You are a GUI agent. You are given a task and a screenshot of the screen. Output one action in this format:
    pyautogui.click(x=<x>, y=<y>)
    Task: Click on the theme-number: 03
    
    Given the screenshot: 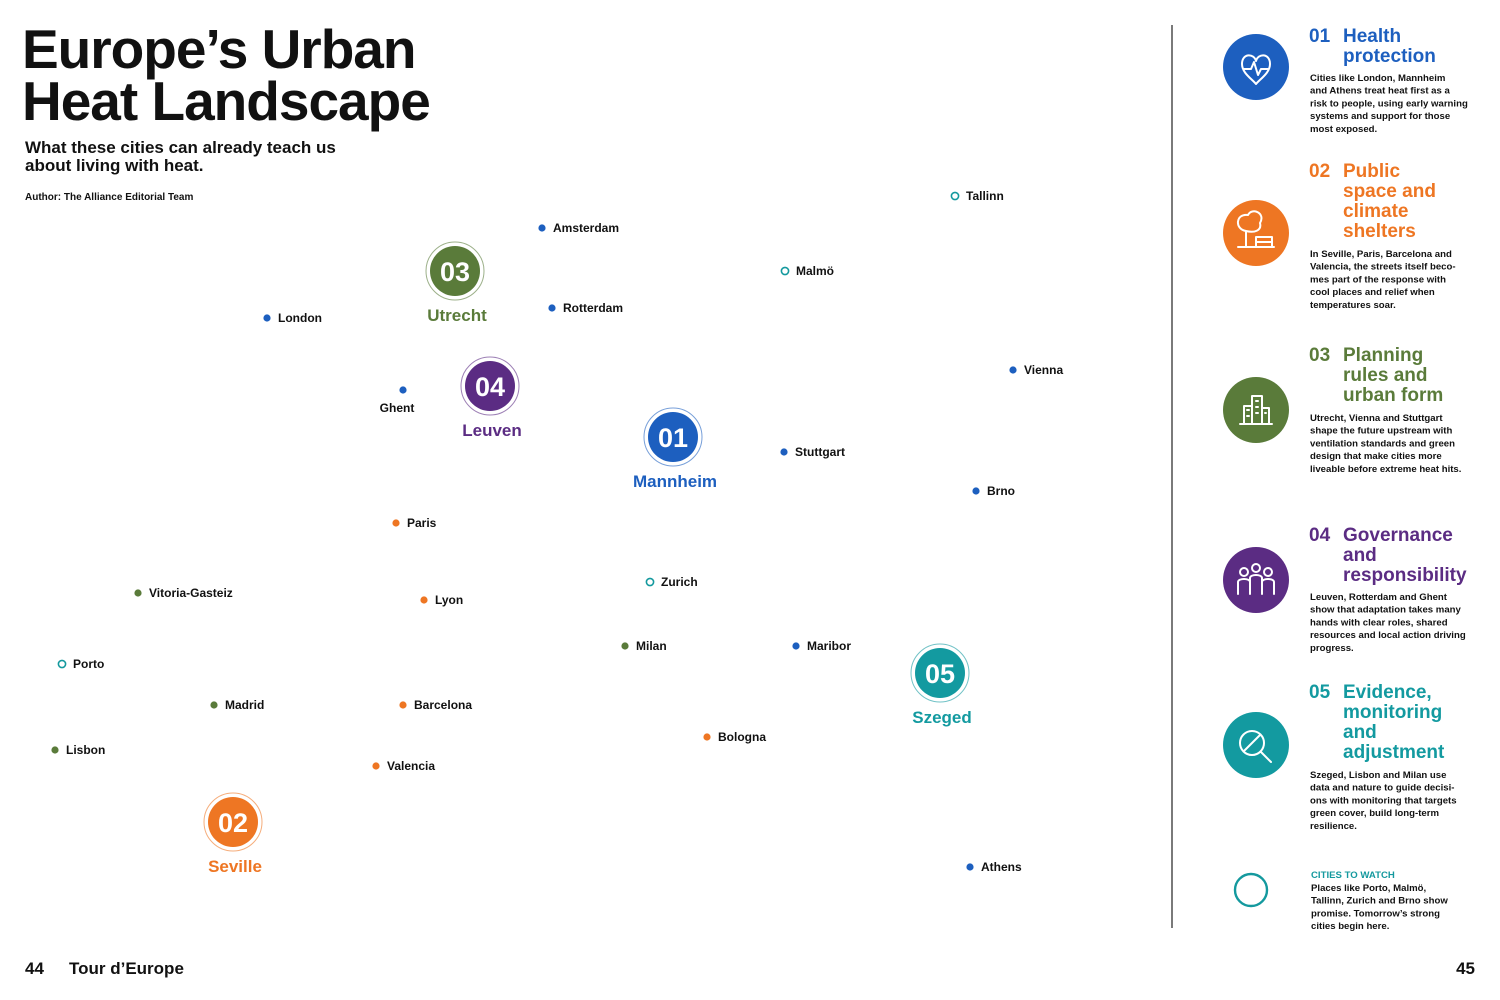 What is the action you would take?
    pyautogui.click(x=1319, y=355)
    